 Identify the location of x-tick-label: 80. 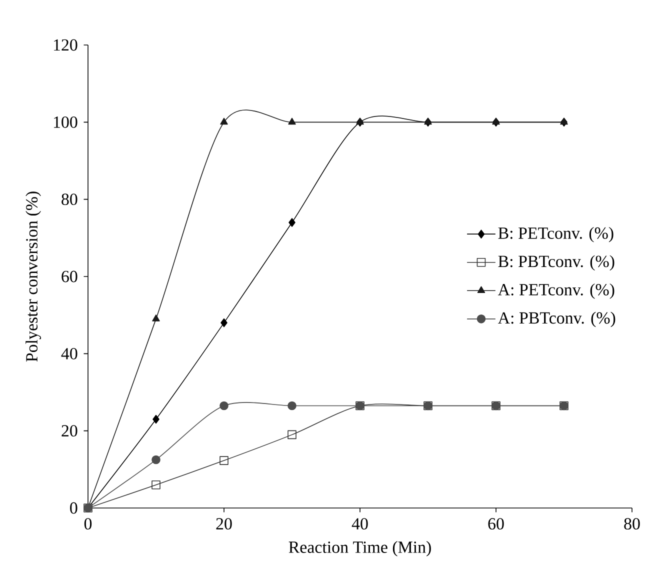
(632, 524).